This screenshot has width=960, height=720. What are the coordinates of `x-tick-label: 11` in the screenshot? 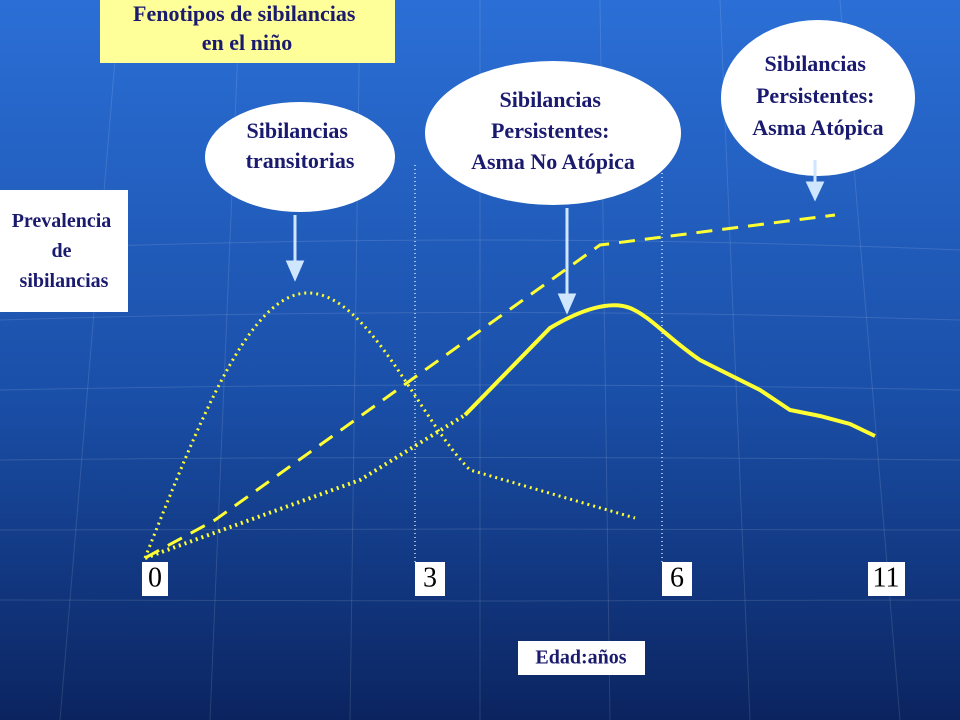 It's located at (886, 577).